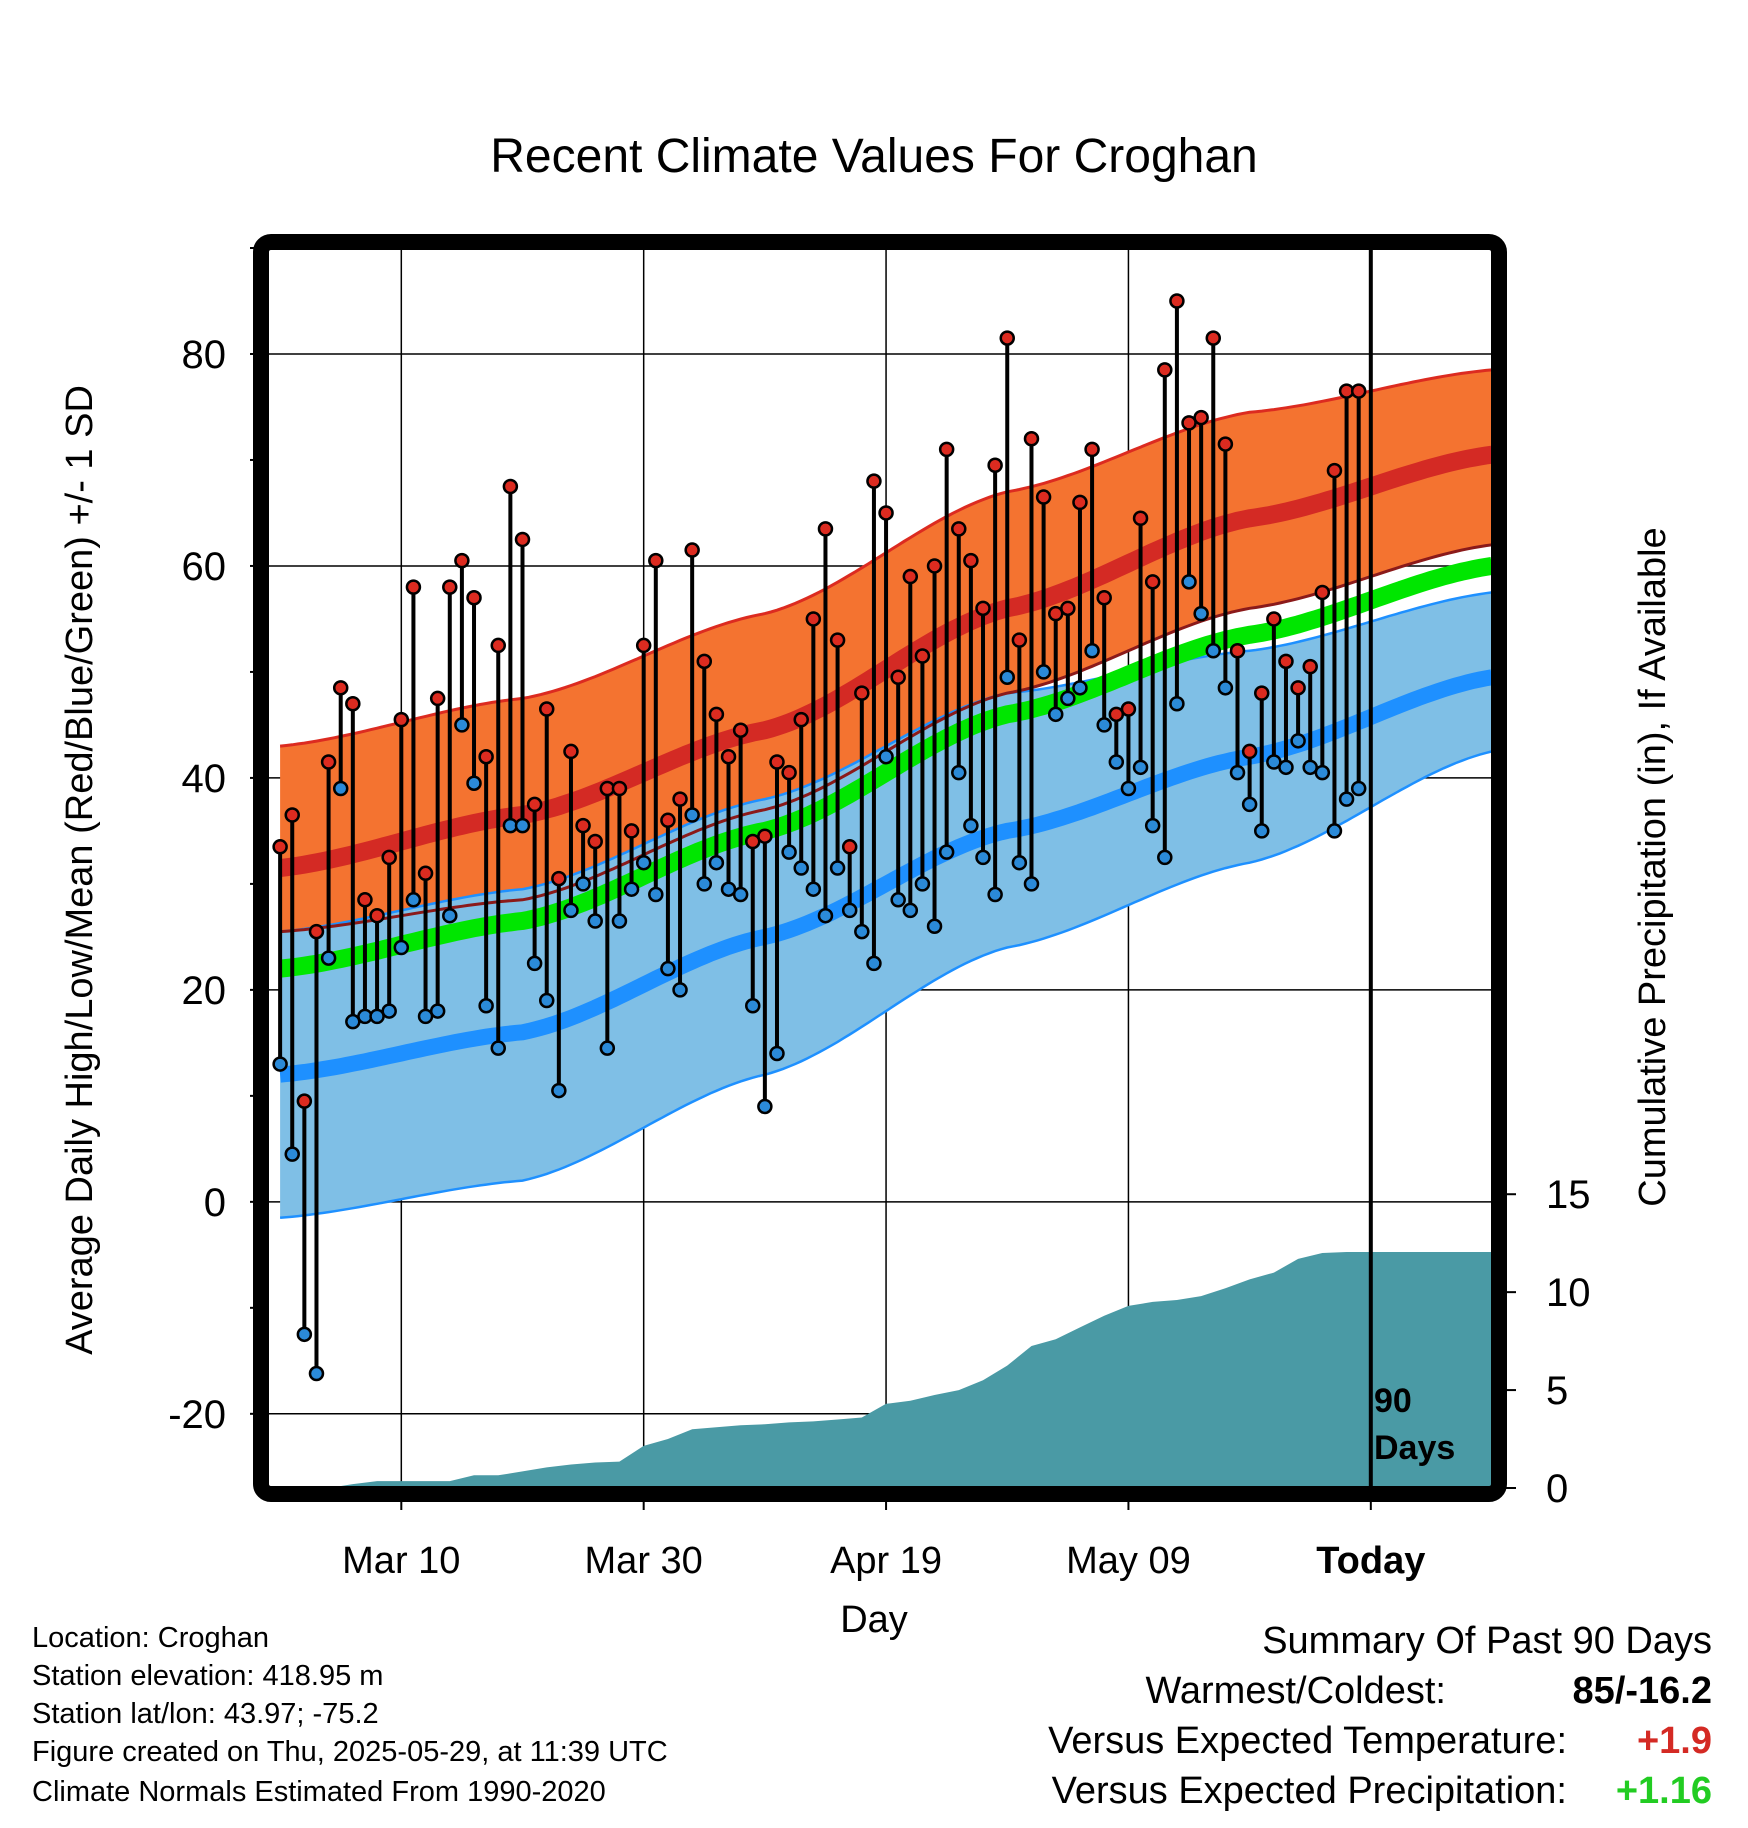 This screenshot has height=1828, width=1748. Describe the element at coordinates (1414, 1448) in the screenshot. I see `today-days-label-line2: Days` at that location.